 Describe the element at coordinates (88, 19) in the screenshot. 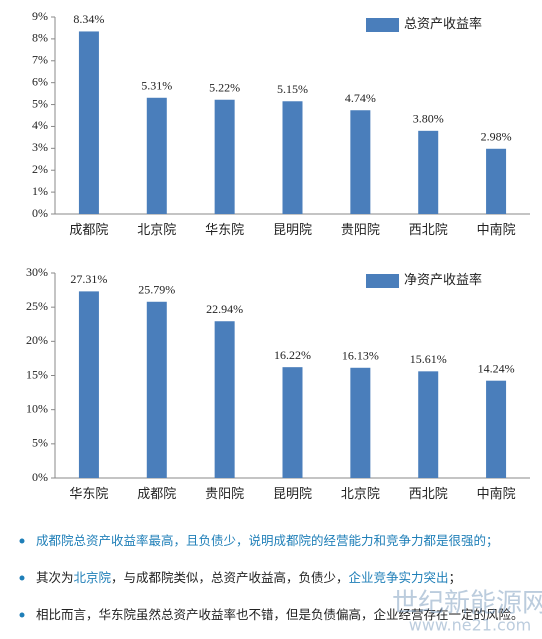

I see `value-label: 8.34%` at that location.